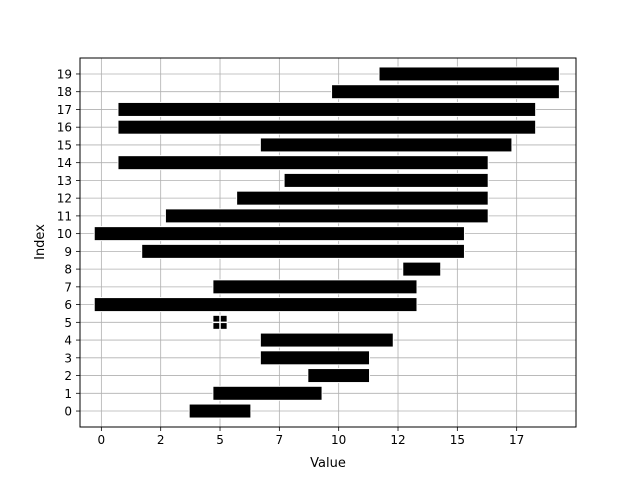 Image resolution: width=640 pixels, height=480 pixels. What do you see at coordinates (64, 181) in the screenshot?
I see `y-tick-label: 13` at bounding box center [64, 181].